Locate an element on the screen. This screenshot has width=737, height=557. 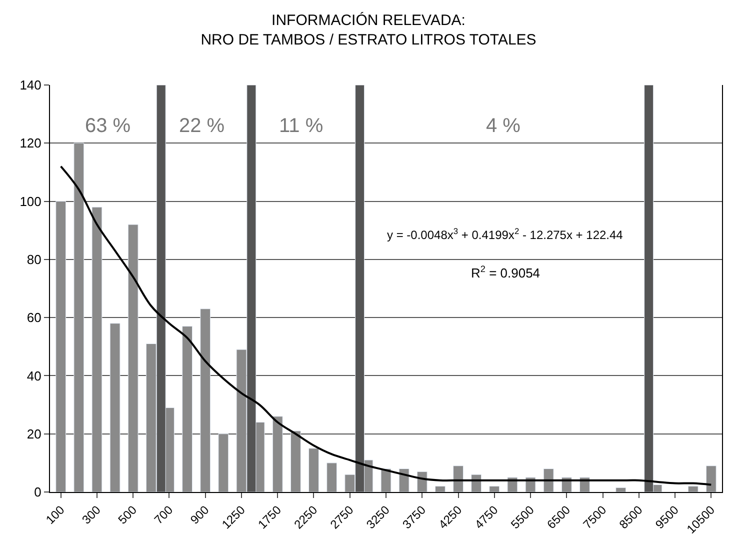
chart-title: INFORMACIÓN RELEVADA: NRO DE TAMBOS / ESTRATO LITROS TOTALES is located at coordinates (368, 30).